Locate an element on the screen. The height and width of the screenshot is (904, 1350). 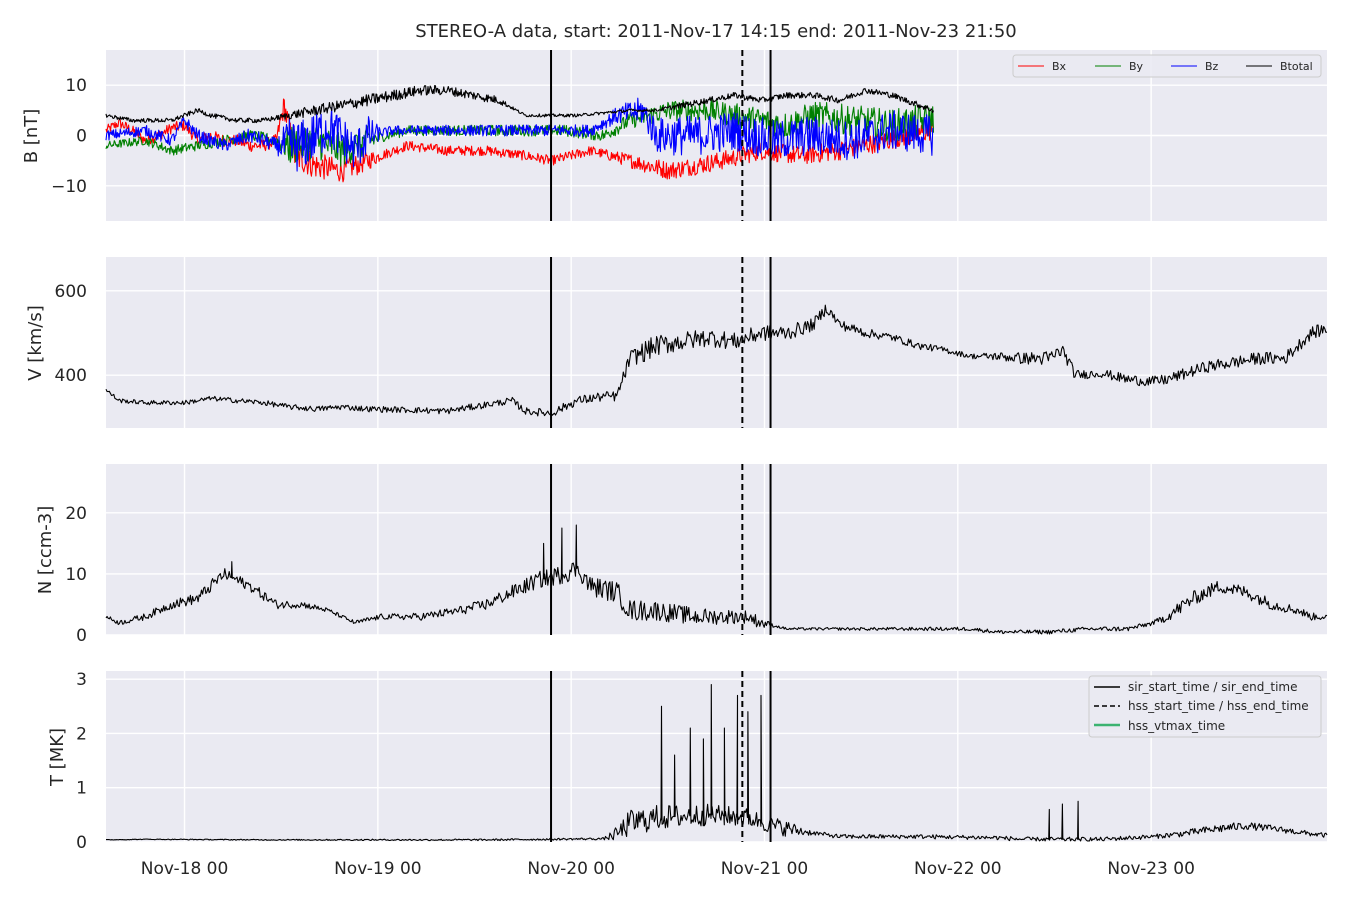
y-tick-label: 1 is located at coordinates (81, 789).